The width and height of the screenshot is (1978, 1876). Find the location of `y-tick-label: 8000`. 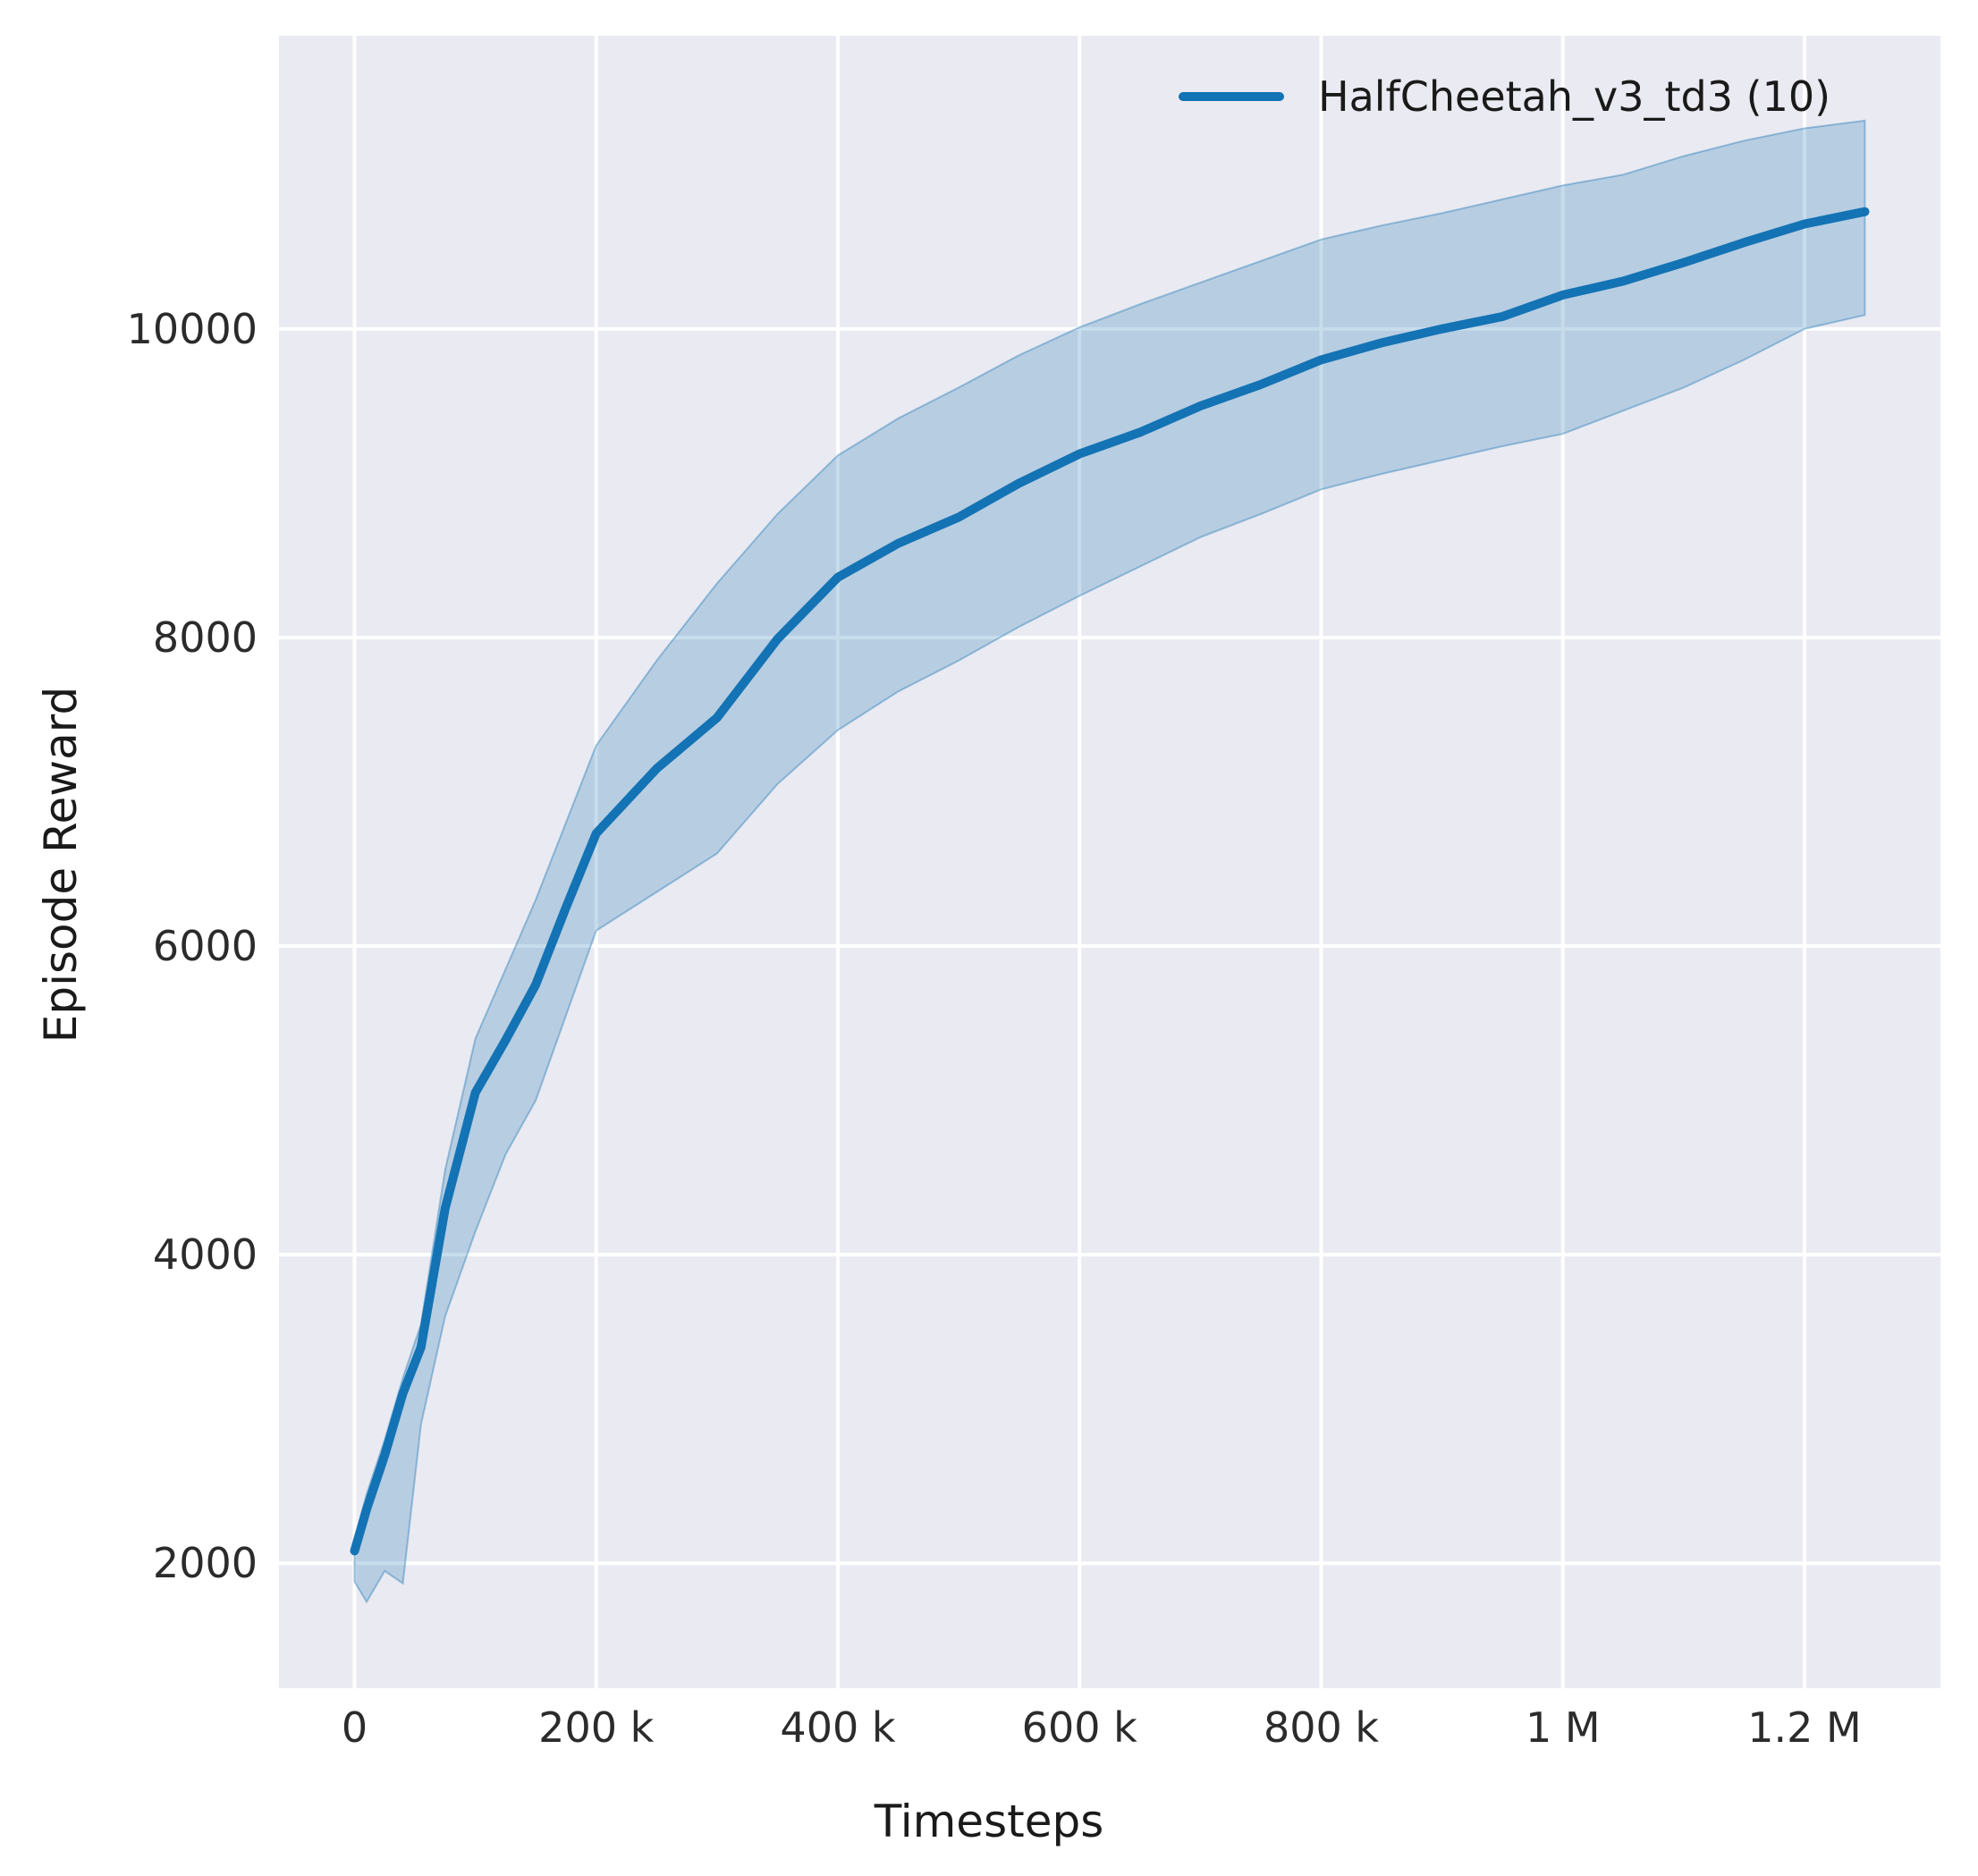

y-tick-label: 8000 is located at coordinates (205, 638).